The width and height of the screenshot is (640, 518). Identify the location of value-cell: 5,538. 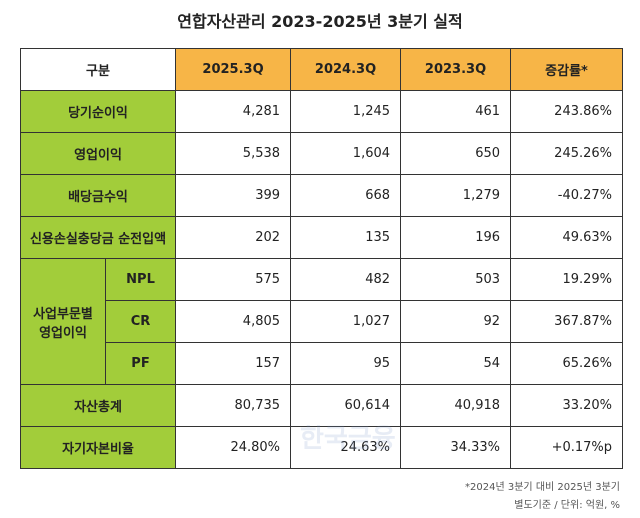
(233, 153).